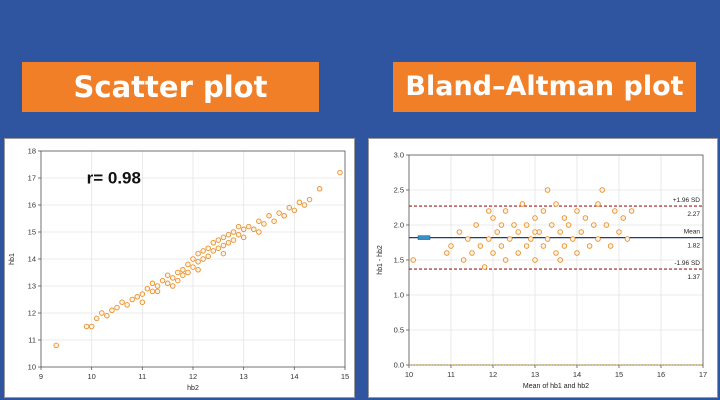  What do you see at coordinates (193, 388) in the screenshot?
I see `x-axis-label: hb2` at bounding box center [193, 388].